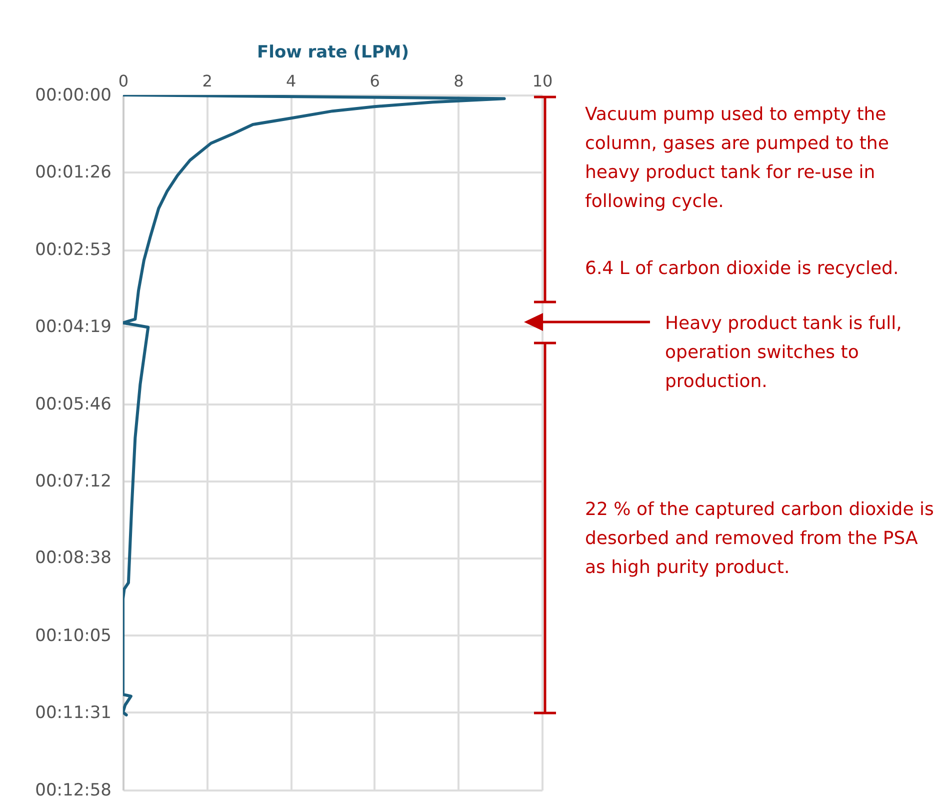  I want to click on y-tick-label: 00:04:19, so click(73, 326).